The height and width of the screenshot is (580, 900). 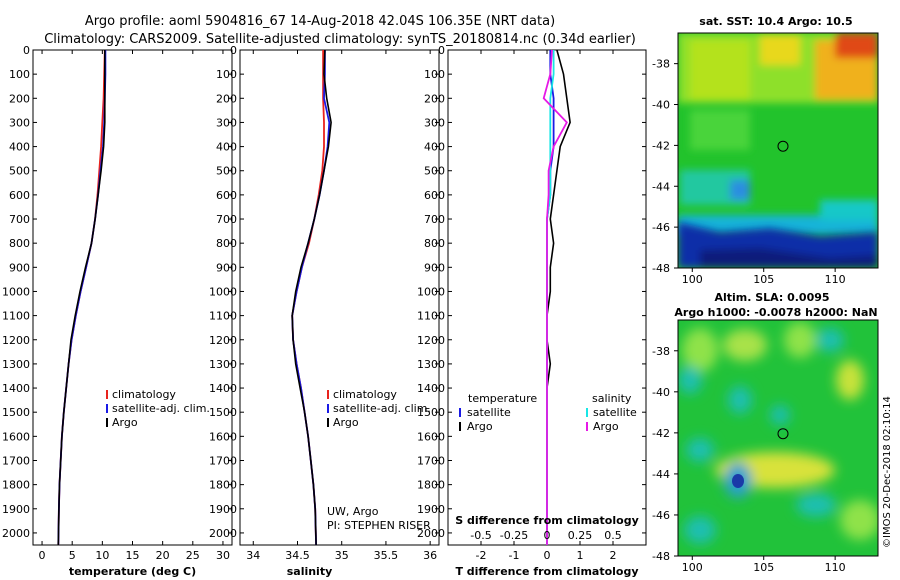 I want to click on y-tick-label: 1100, so click(x=223, y=316).